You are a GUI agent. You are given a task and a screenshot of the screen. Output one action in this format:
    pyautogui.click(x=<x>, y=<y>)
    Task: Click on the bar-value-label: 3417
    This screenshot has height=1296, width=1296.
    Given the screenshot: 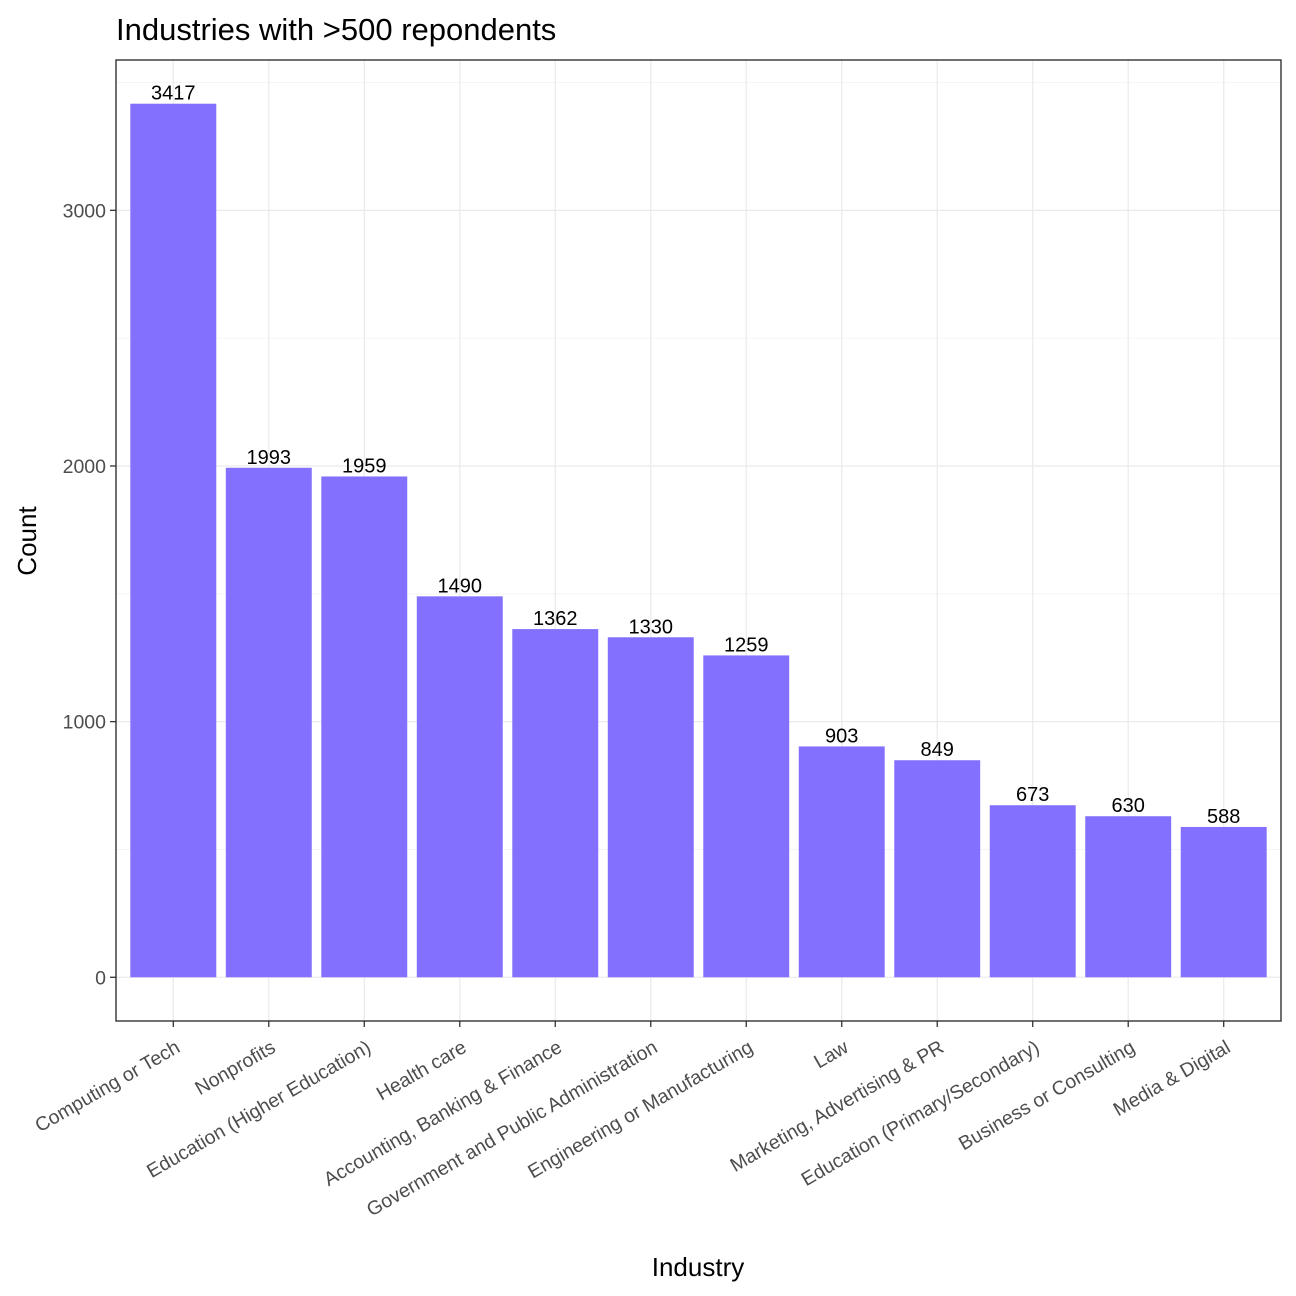 What is the action you would take?
    pyautogui.click(x=173, y=94)
    